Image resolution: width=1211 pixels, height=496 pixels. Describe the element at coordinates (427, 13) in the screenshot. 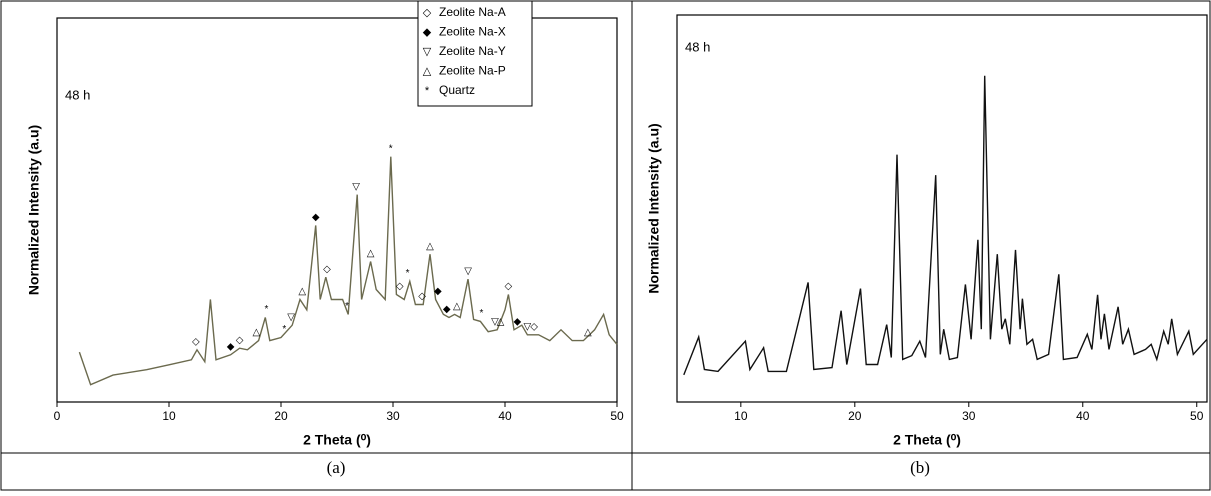

I see `legend-symbol: ◇` at that location.